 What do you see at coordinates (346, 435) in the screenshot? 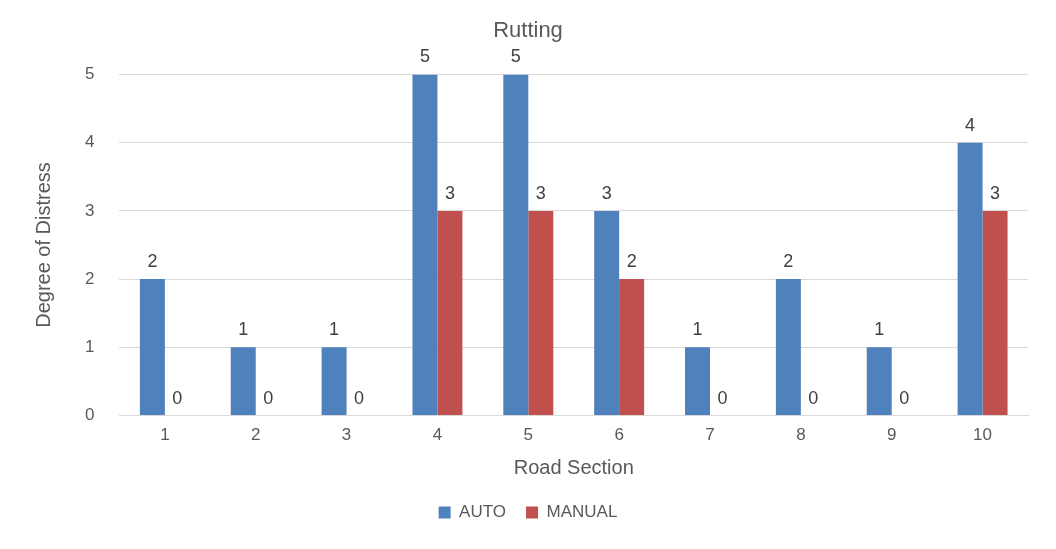
I see `x-tick-label: 3` at bounding box center [346, 435].